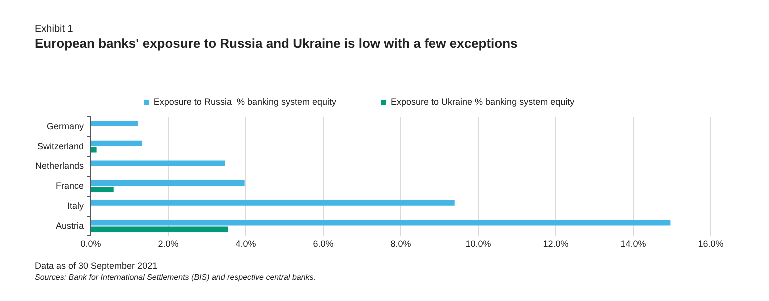  Describe the element at coordinates (483, 101) in the screenshot. I see `legend-label: Exposure to Ukraine % banking system equity` at that location.